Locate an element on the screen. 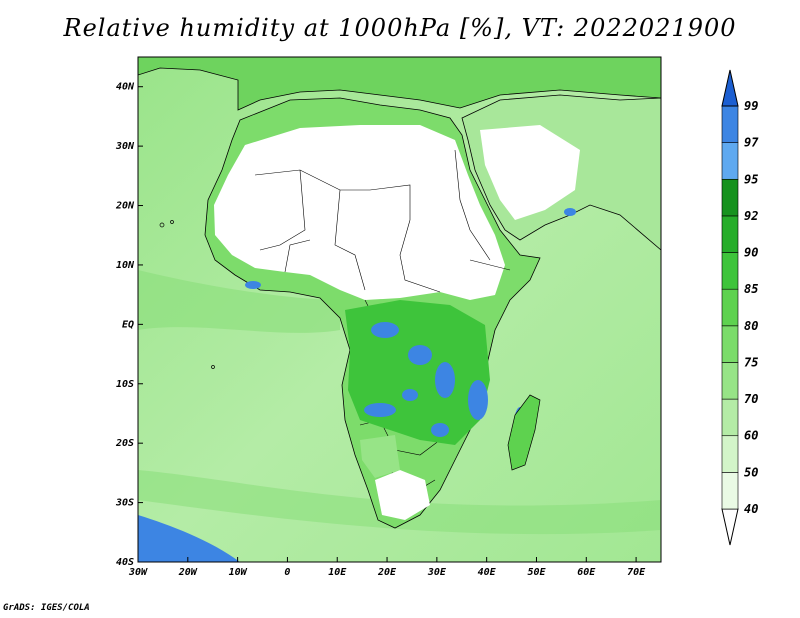 The width and height of the screenshot is (800, 618). colorbar-level-label: 80 is located at coordinates (751, 326).